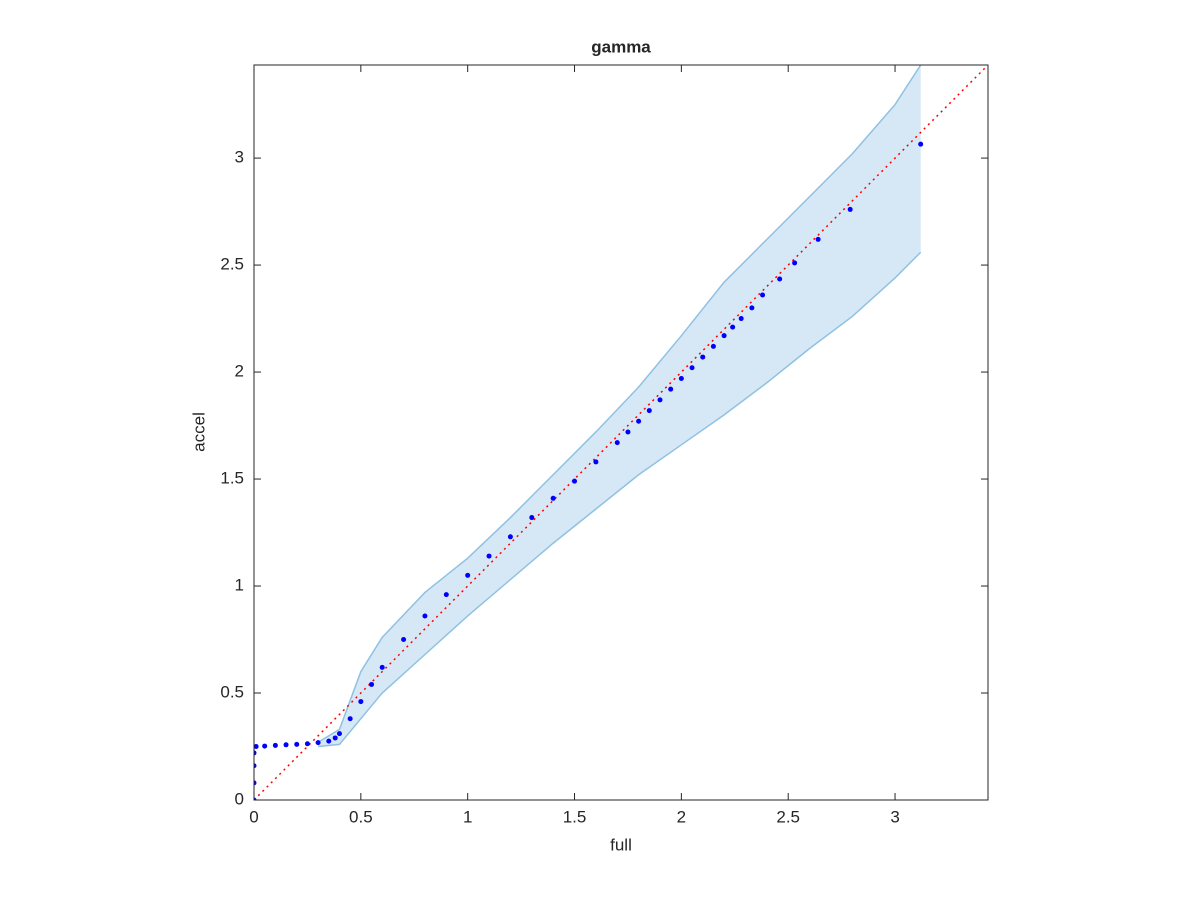  What do you see at coordinates (232, 691) in the screenshot?
I see `y-tick-label: 0.5` at bounding box center [232, 691].